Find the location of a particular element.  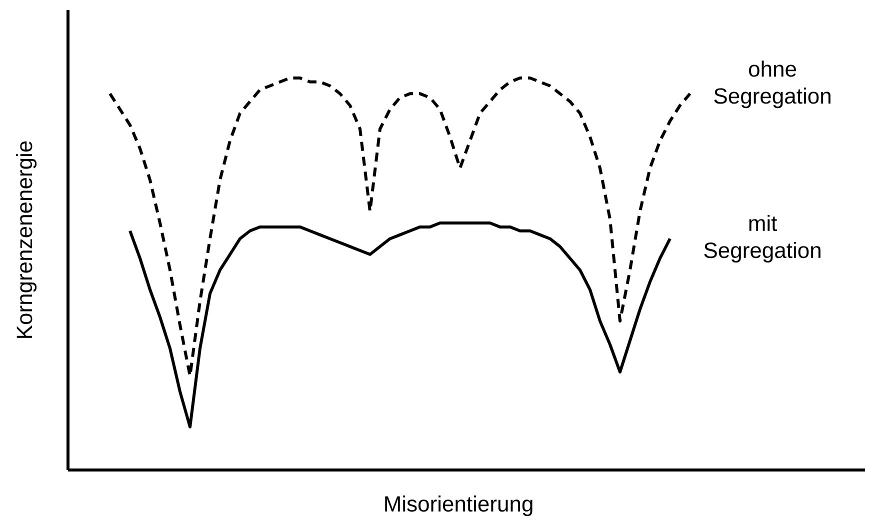

series-label: ohne Segregation is located at coordinates (772, 84).